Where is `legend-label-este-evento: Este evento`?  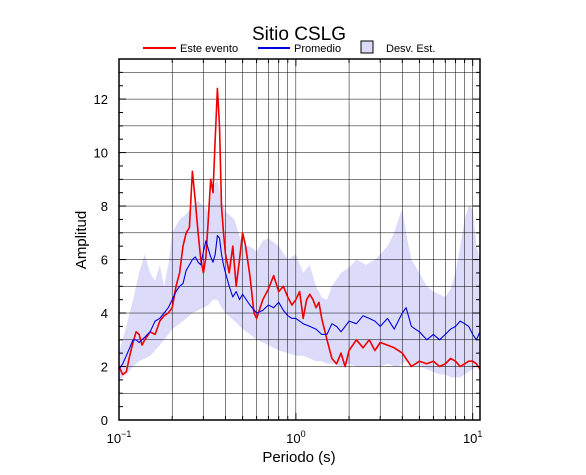
legend-label-este-evento: Este evento is located at coordinates (209, 49).